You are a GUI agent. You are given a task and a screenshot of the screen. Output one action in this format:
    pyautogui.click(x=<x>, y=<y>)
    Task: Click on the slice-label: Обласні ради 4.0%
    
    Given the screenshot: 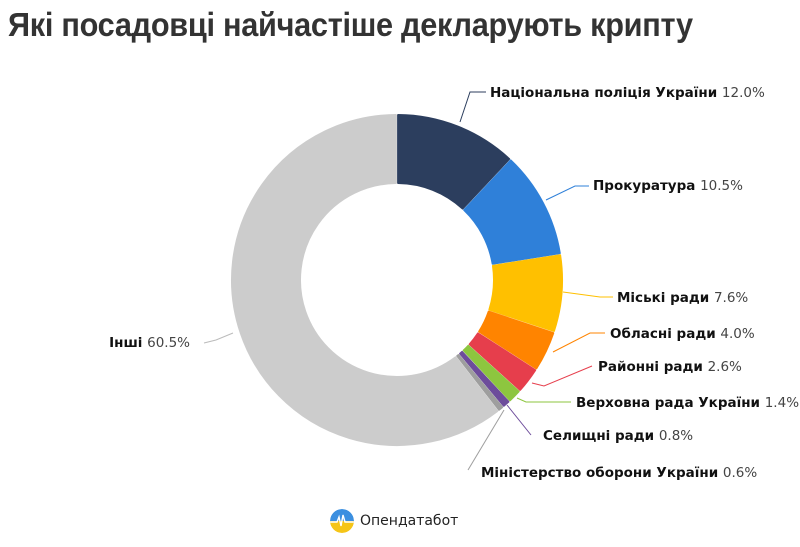 What is the action you would take?
    pyautogui.click(x=682, y=334)
    